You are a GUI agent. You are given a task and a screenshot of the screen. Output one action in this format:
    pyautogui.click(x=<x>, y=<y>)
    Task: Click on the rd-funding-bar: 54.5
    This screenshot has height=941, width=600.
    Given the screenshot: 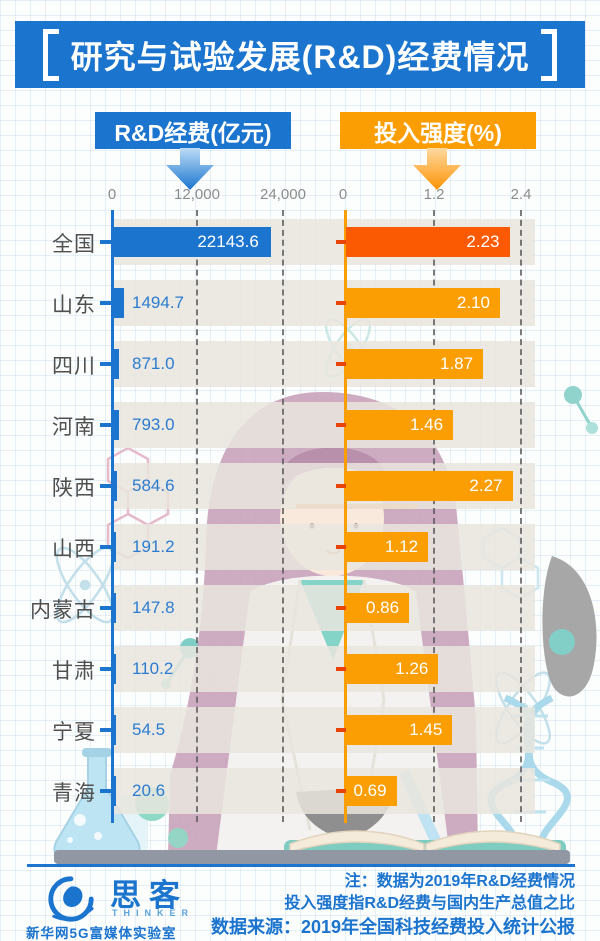 What is the action you would take?
    pyautogui.click(x=114, y=730)
    